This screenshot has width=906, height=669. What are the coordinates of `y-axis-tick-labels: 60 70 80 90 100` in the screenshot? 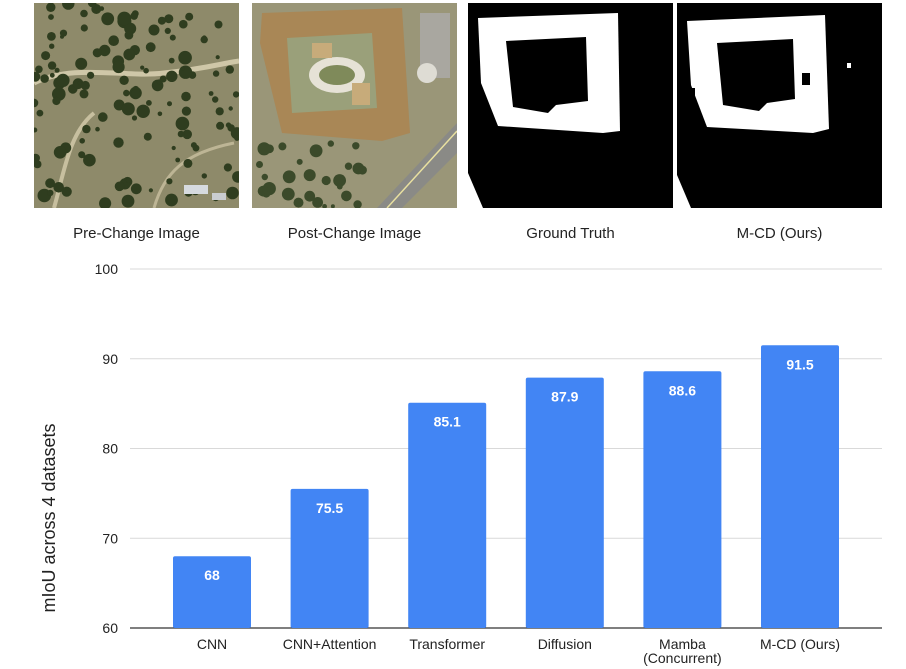 It's located at (107, 448).